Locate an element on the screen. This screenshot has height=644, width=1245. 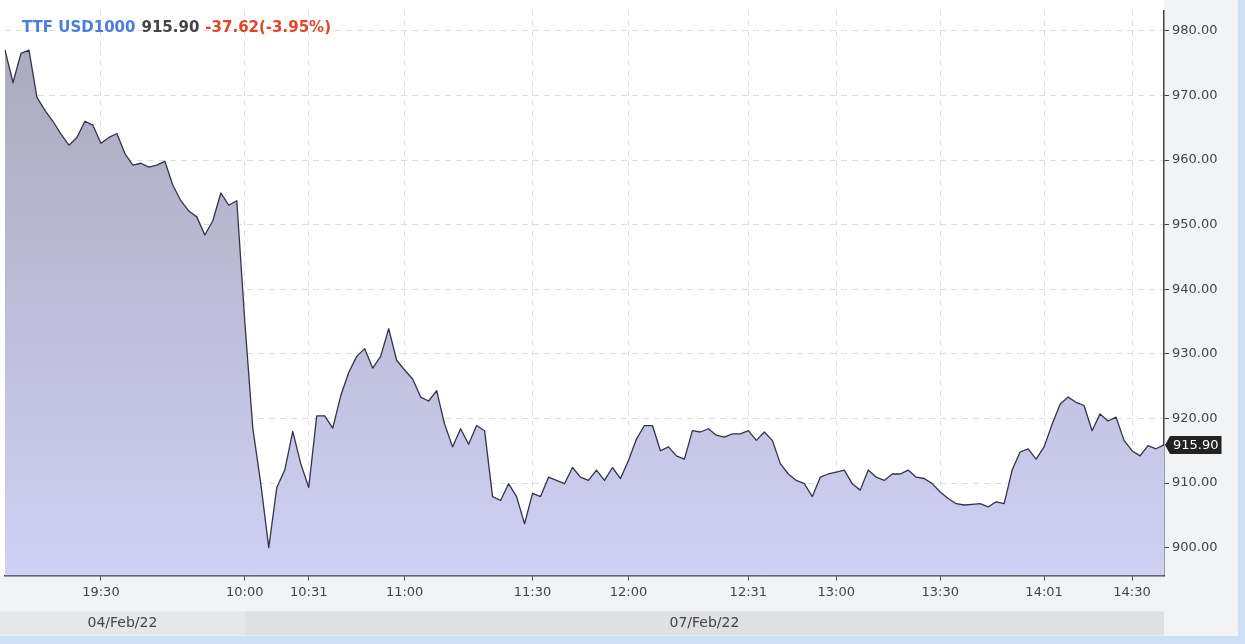
x-tick-label: 19:30 is located at coordinates (101, 591).